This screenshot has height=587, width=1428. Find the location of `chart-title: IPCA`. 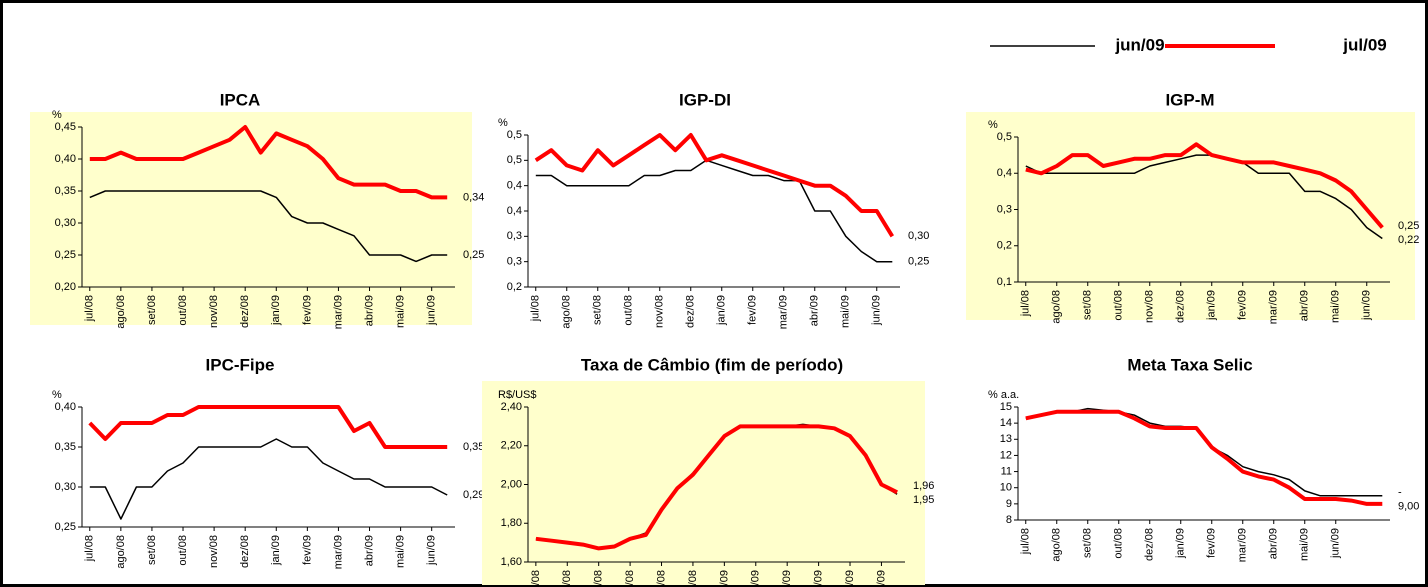

chart-title: IPCA is located at coordinates (240, 99).